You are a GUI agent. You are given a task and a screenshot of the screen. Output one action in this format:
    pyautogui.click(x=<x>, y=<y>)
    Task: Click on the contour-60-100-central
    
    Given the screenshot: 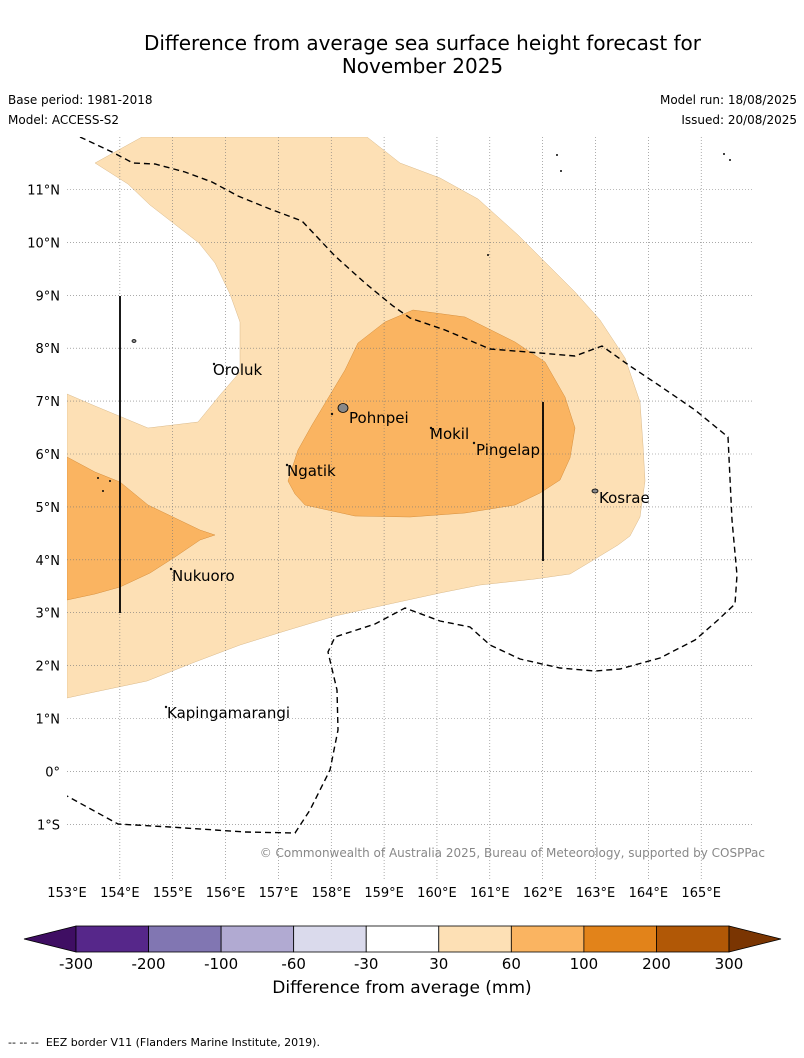 What is the action you would take?
    pyautogui.click(x=431, y=413)
    